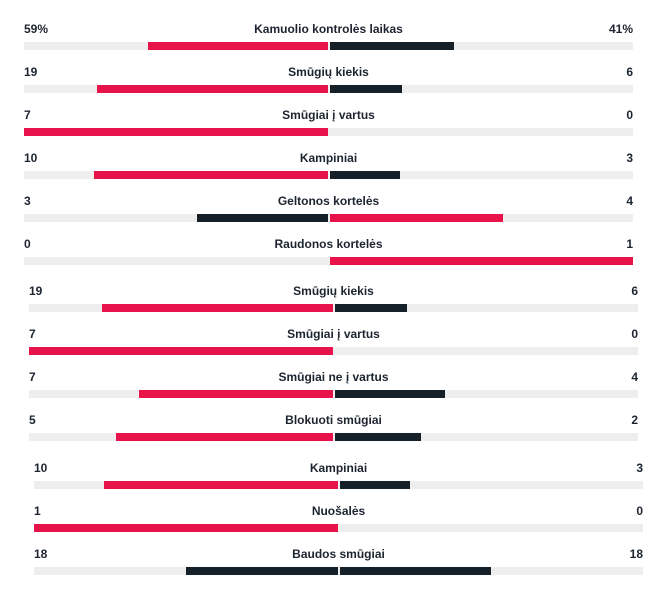 Image resolution: width=657 pixels, height=590 pixels. What do you see at coordinates (620, 29) in the screenshot?
I see `away-value: 41%` at bounding box center [620, 29].